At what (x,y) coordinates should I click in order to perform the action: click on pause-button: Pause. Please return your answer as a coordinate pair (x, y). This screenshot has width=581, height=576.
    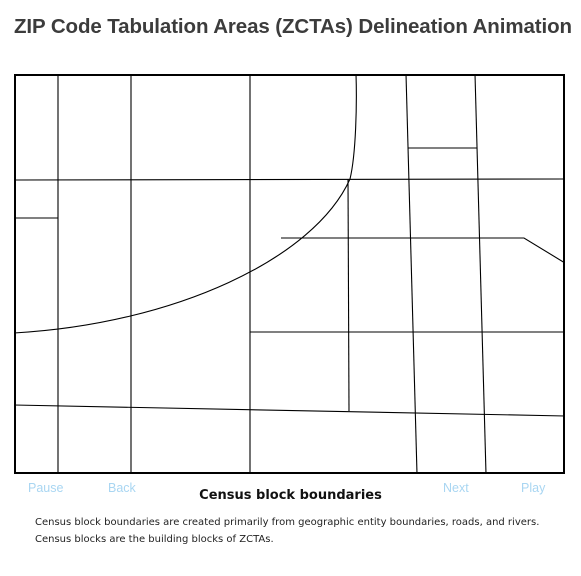
    Looking at the image, I should click on (46, 488).